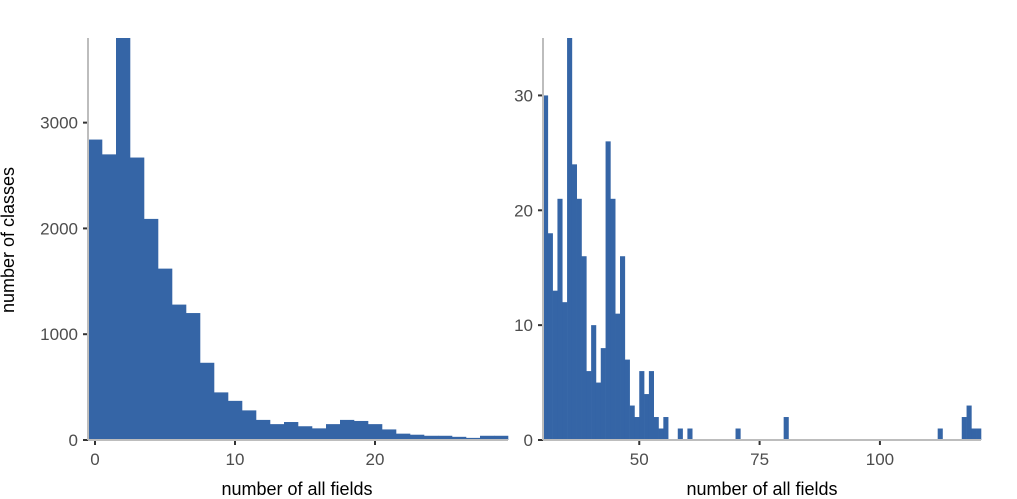 The image size is (1017, 499). What do you see at coordinates (880, 459) in the screenshot?
I see `x-tick-label-1-100: 100` at bounding box center [880, 459].